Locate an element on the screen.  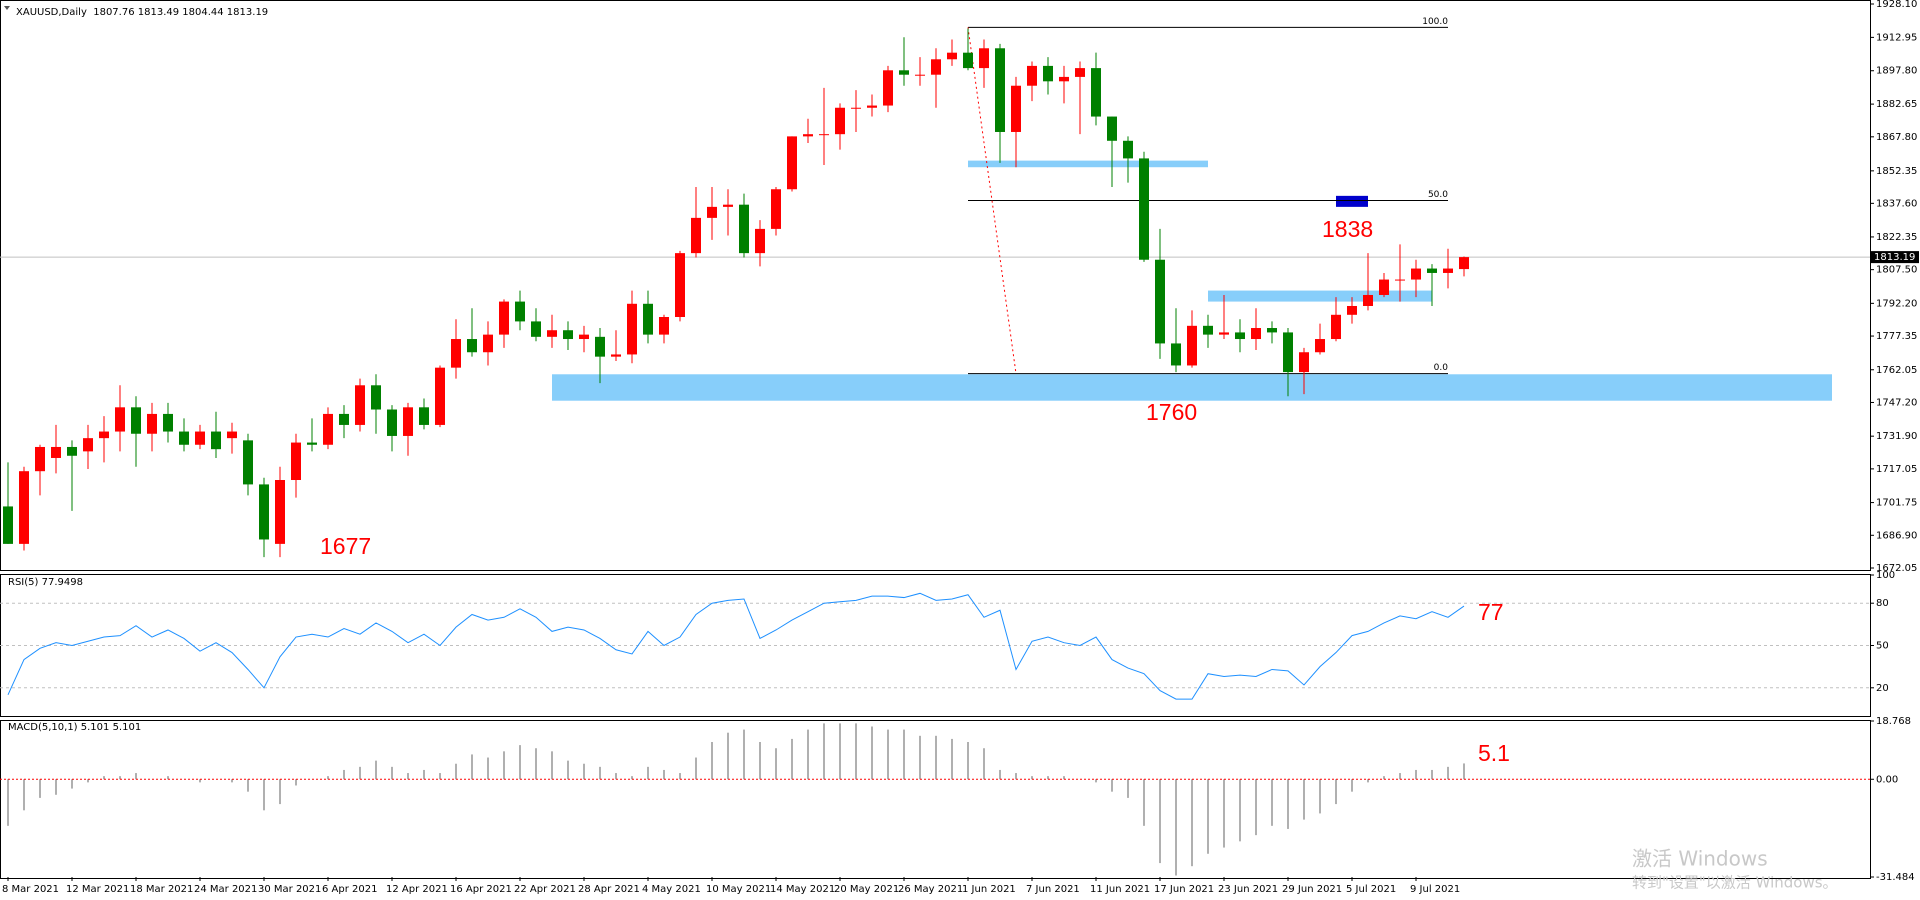
annotation: 77 is located at coordinates (1491, 612).